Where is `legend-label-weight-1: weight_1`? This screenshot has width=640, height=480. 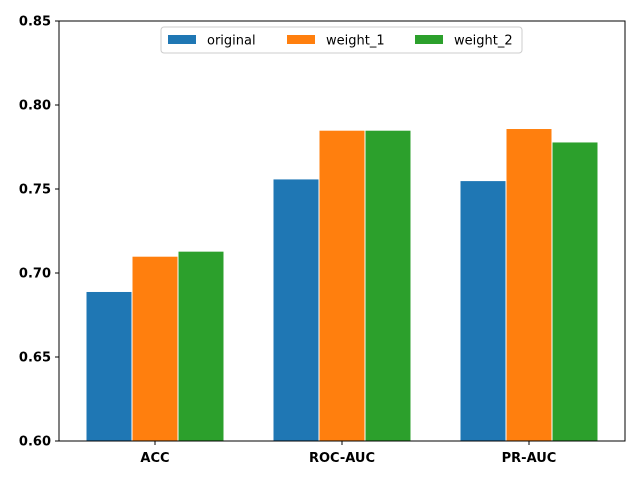 legend-label-weight-1: weight_1 is located at coordinates (355, 41).